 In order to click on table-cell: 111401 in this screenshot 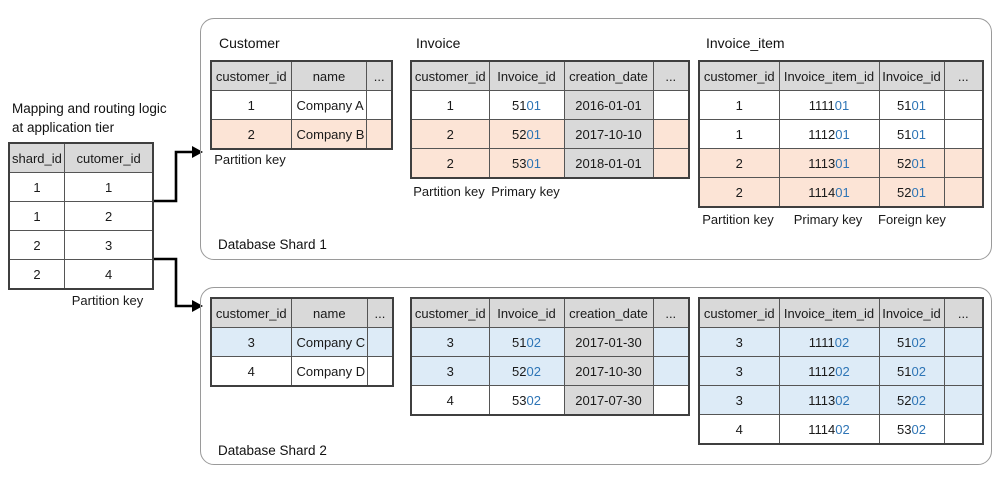, I will do `click(829, 192)`.